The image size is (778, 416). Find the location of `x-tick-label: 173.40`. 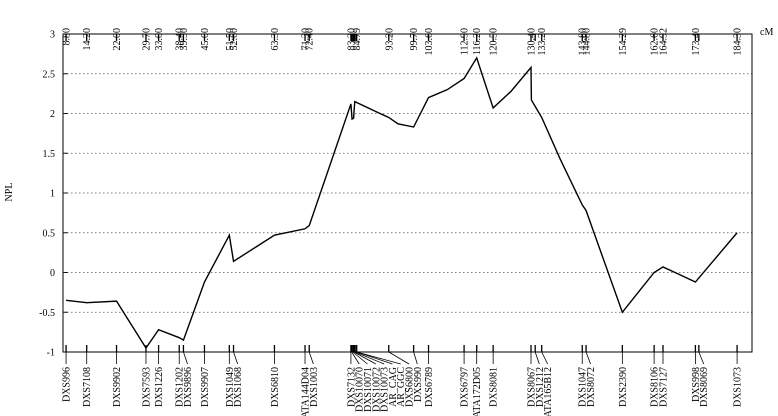

x-tick-label: 173.40 is located at coordinates (696, 42).